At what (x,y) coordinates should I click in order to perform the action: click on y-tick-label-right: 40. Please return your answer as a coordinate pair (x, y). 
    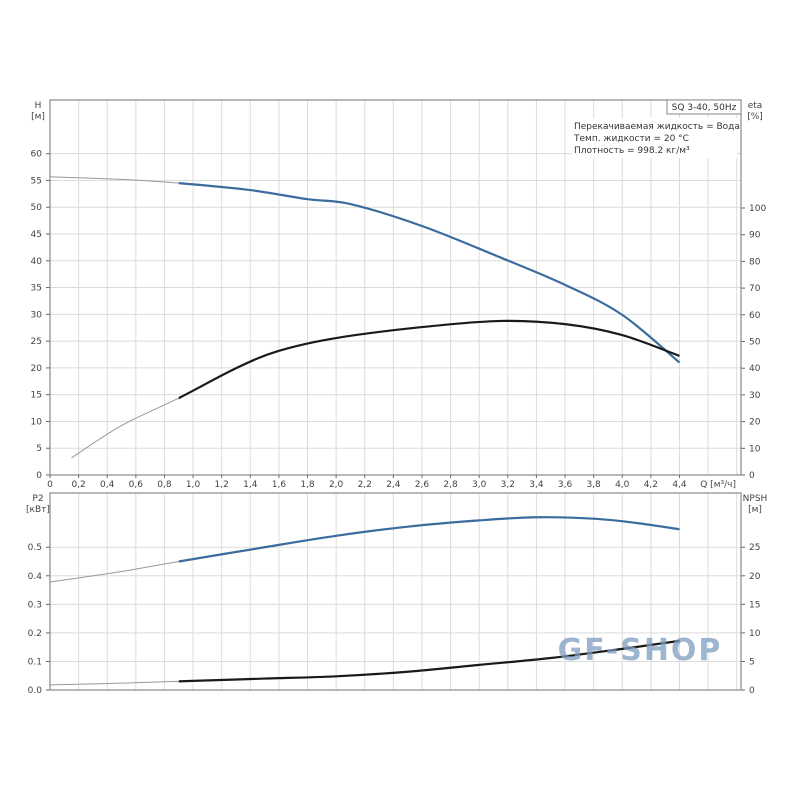
    Looking at the image, I should click on (755, 369).